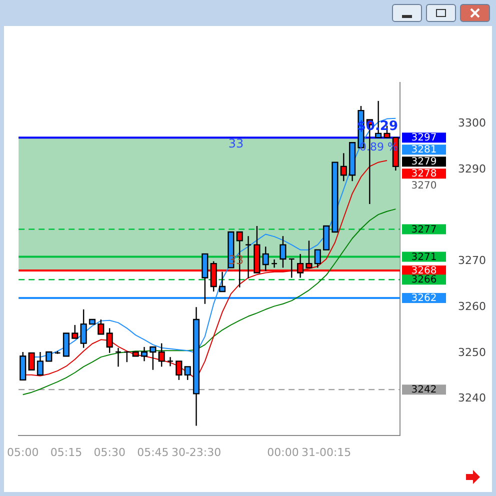  I want to click on text: 3281, so click(424, 150).